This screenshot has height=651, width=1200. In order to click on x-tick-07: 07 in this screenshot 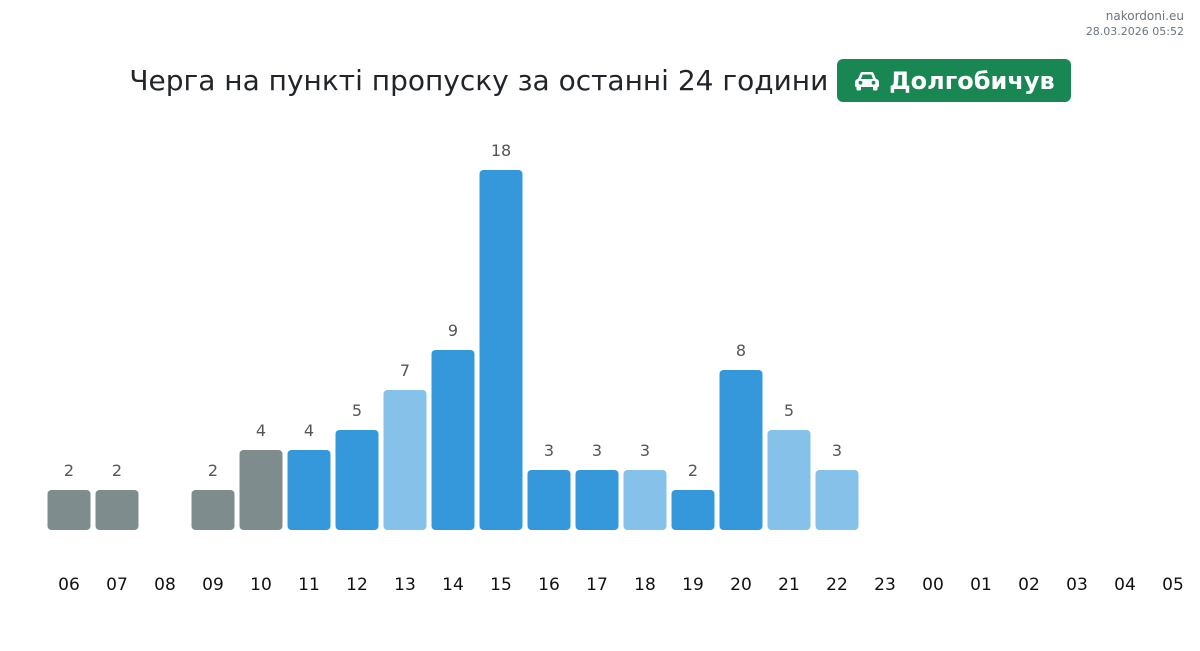, I will do `click(117, 585)`.